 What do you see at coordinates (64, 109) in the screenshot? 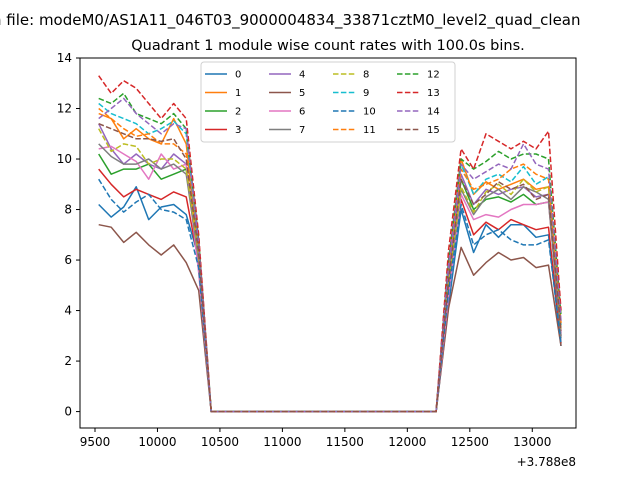
I see `y-tick-label: 12` at bounding box center [64, 109].